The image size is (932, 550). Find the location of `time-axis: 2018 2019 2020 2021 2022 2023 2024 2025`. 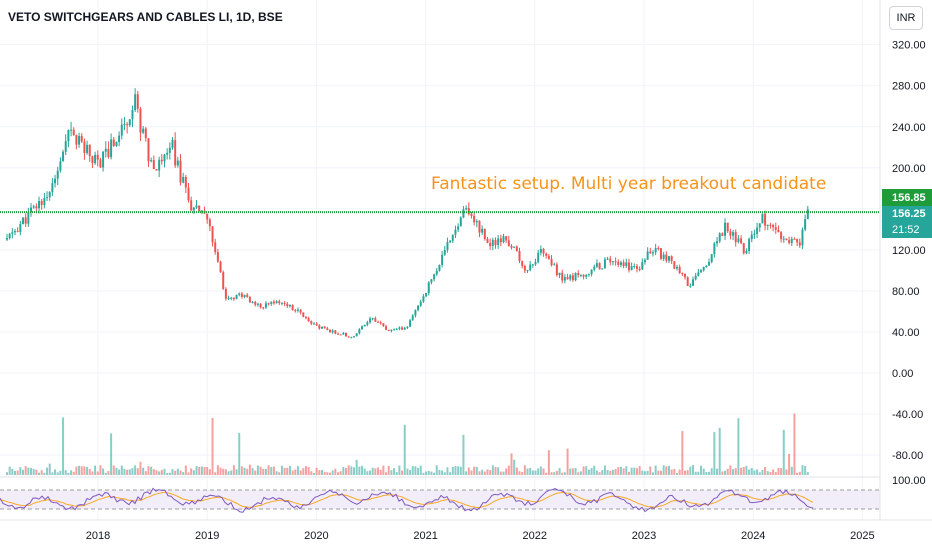

time-axis: 2018 2019 2020 2021 2022 2023 2024 2025 is located at coordinates (466, 530).